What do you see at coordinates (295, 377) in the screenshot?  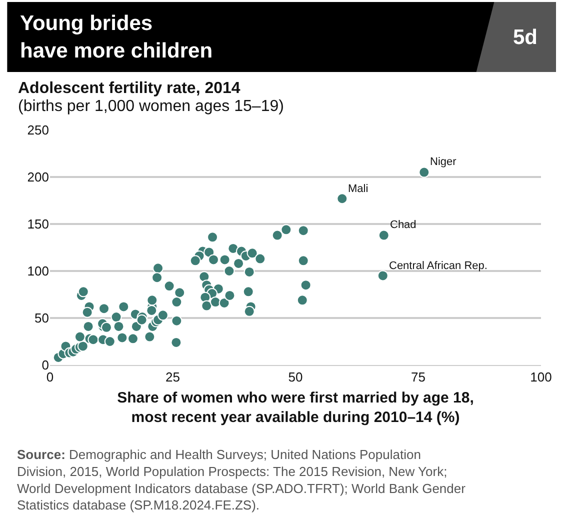 I see `x-tick-label: 50` at bounding box center [295, 377].